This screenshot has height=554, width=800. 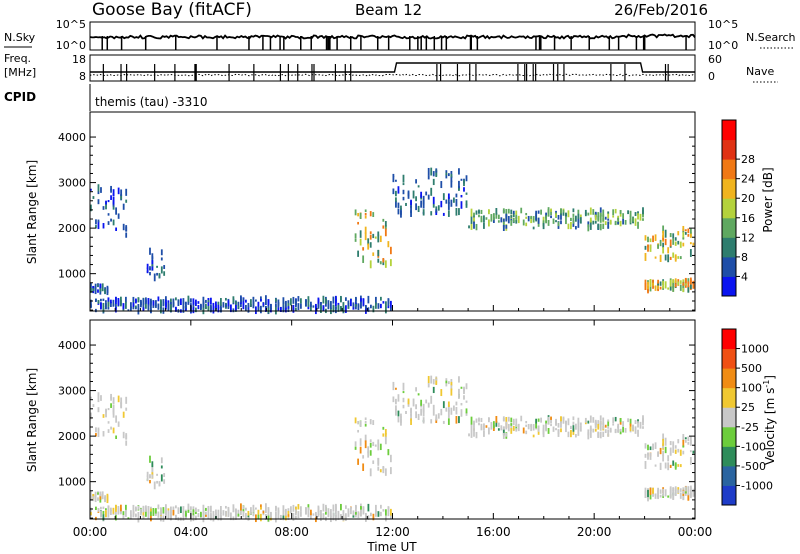 I want to click on colorbar-tick-label: 4, so click(x=744, y=276).